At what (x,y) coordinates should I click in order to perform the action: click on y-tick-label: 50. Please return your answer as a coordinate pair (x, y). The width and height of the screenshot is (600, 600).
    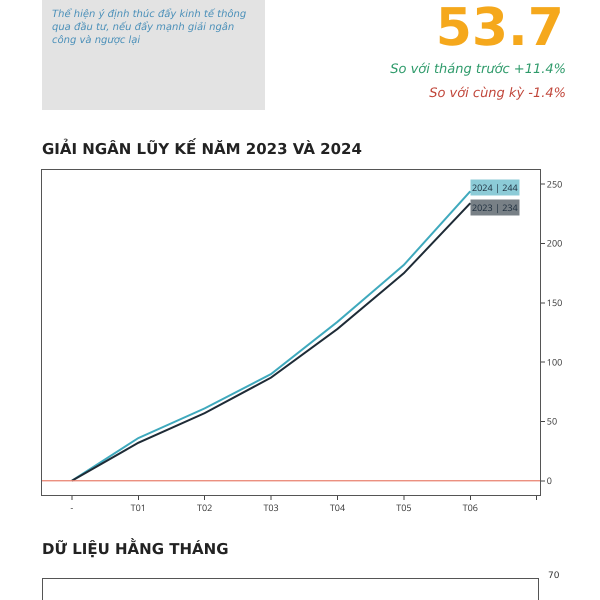
    Looking at the image, I should click on (552, 421).